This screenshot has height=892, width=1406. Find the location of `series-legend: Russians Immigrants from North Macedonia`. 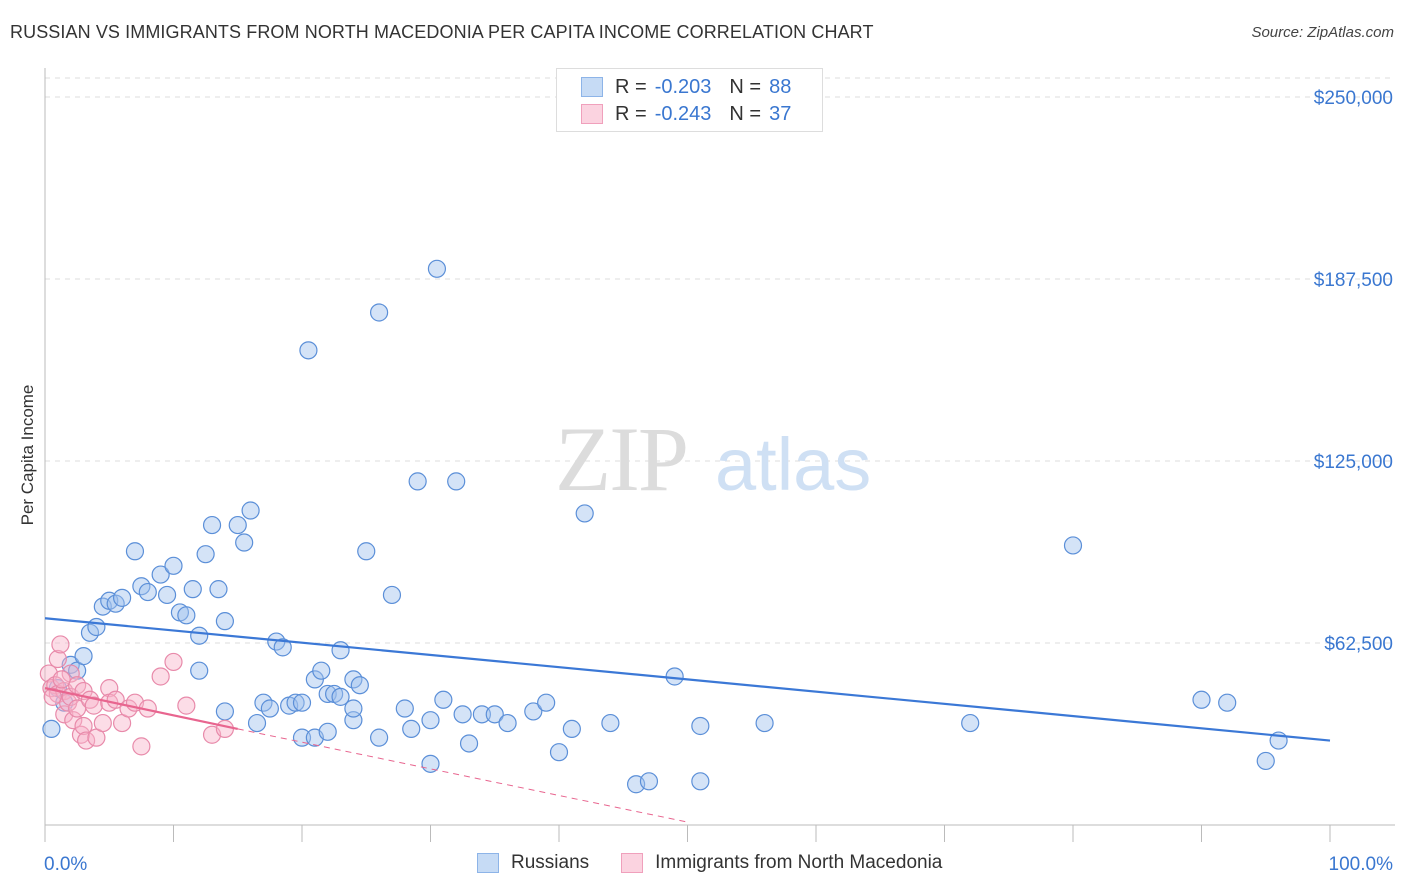

series-legend: Russians Immigrants from North Macedonia is located at coordinates (725, 863).